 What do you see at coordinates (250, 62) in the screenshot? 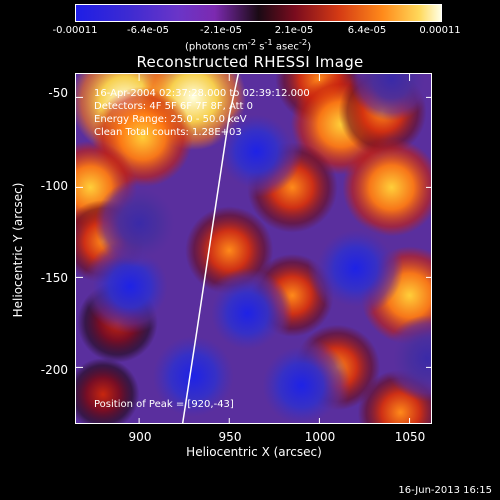
I see `chart-title: Reconstructed RHESSI Image` at bounding box center [250, 62].